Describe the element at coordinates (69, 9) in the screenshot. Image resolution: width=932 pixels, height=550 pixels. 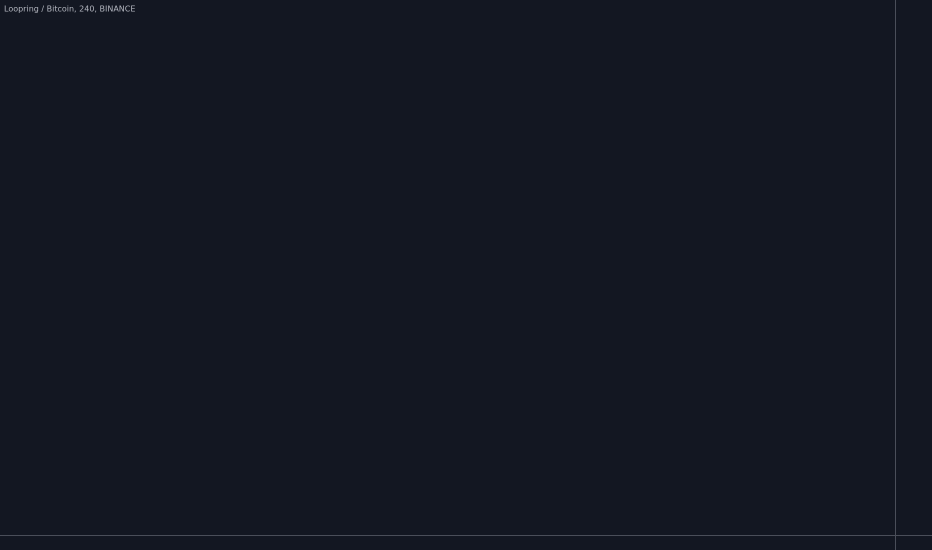
I see `chart-title: Loopring / Bitcoin, 240, BINANCE` at that location.